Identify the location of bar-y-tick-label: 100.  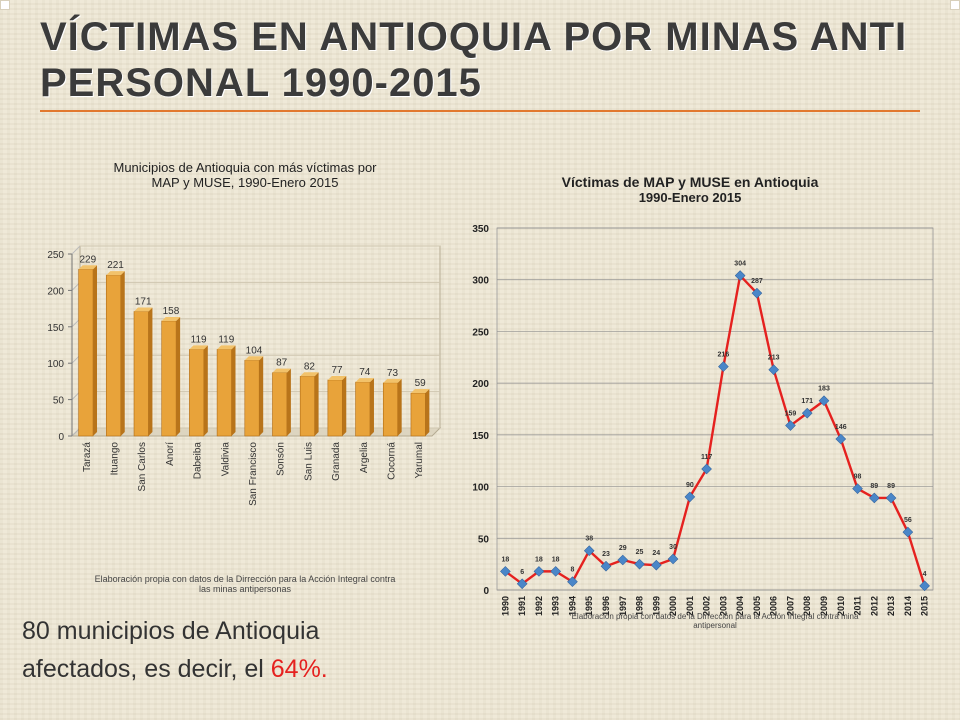
(55, 364).